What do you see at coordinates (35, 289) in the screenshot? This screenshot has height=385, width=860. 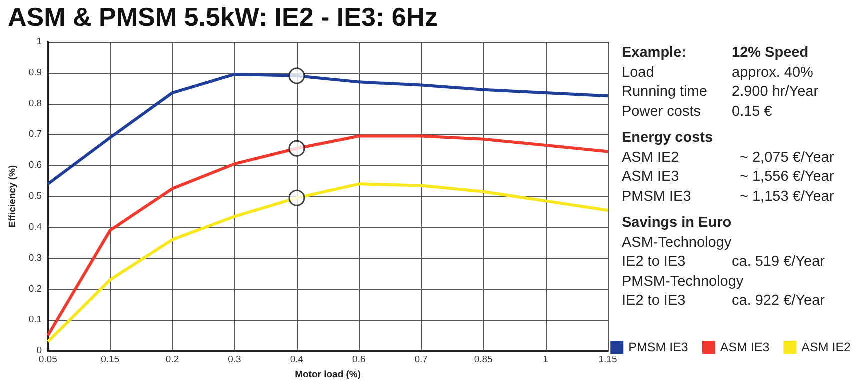 I see `y-tick-label: 0.2` at bounding box center [35, 289].